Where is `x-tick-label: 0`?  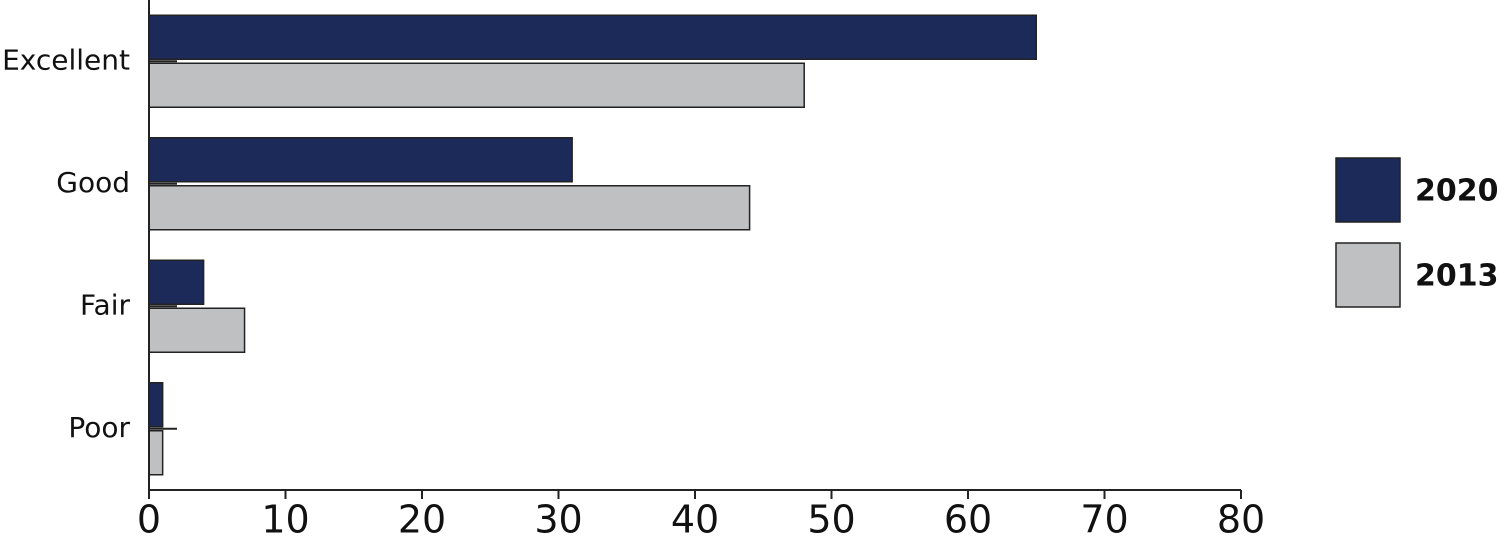 x-tick-label: 0 is located at coordinates (149, 519).